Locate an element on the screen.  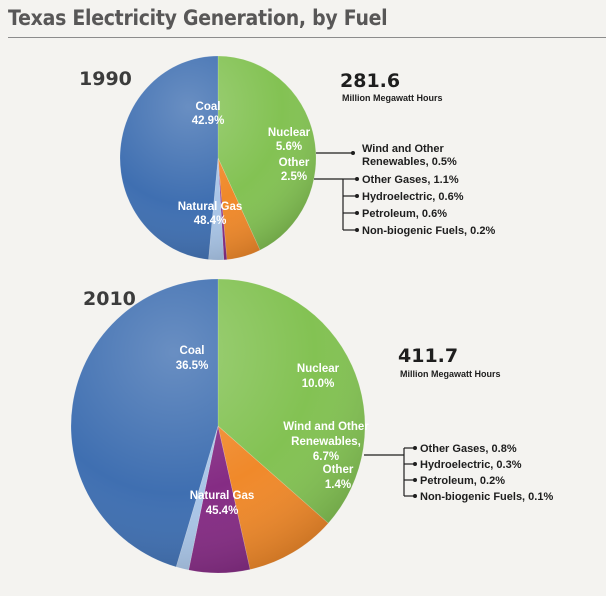
slice-label-coal: 36.5% is located at coordinates (192, 366).